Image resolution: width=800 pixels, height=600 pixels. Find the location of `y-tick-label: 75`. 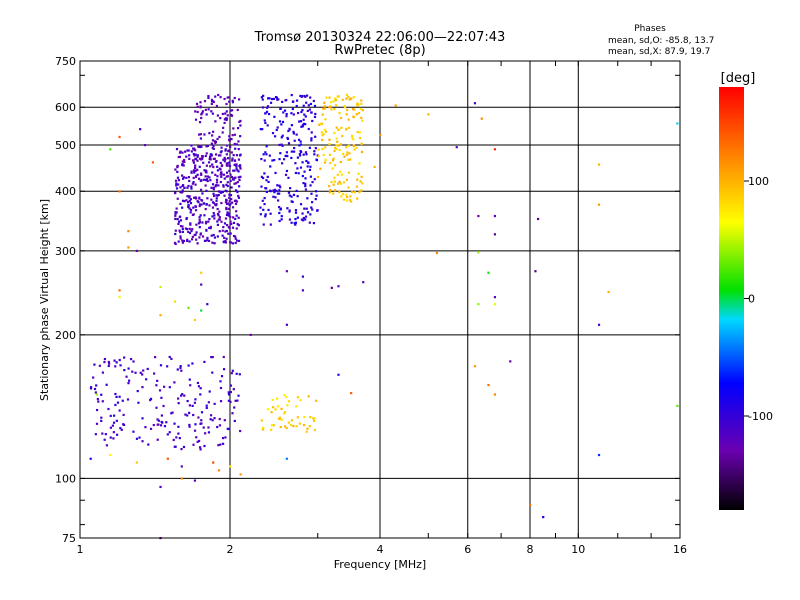

y-tick-label: 75 is located at coordinates (69, 538).